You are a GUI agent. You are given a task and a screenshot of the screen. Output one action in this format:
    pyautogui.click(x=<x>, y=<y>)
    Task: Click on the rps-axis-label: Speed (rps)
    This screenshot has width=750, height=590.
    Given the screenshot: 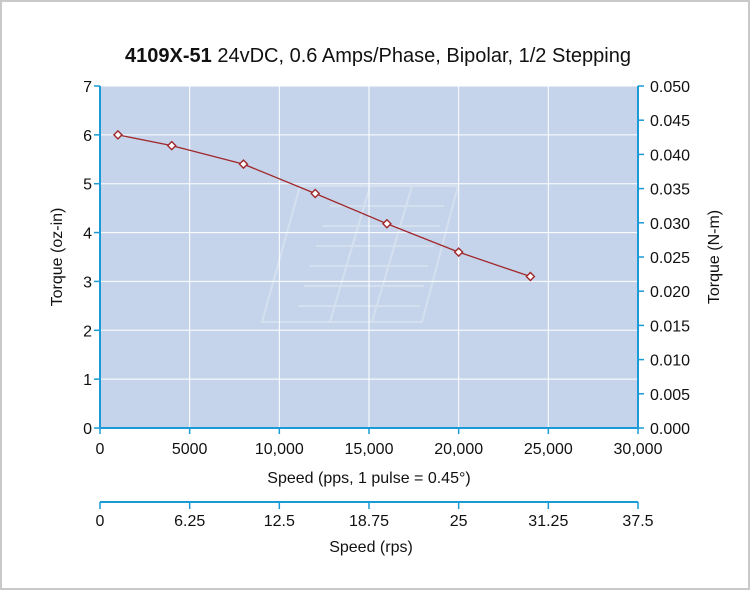 What is the action you would take?
    pyautogui.click(x=371, y=547)
    